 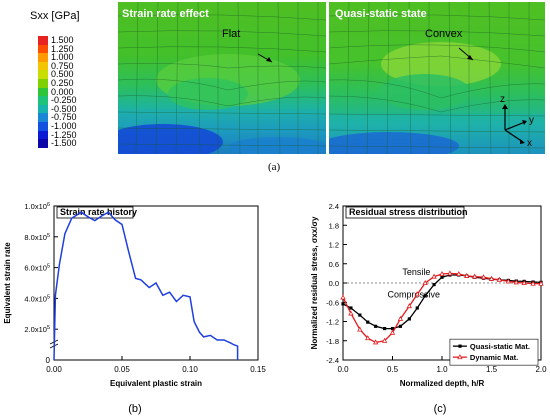 I want to click on tensile-annotation: Tensile, so click(x=416, y=272).